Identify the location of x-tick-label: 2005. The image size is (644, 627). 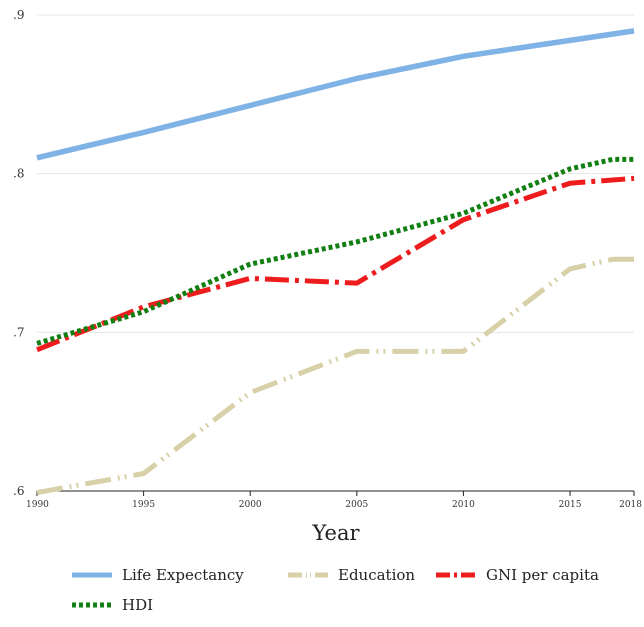
(356, 505).